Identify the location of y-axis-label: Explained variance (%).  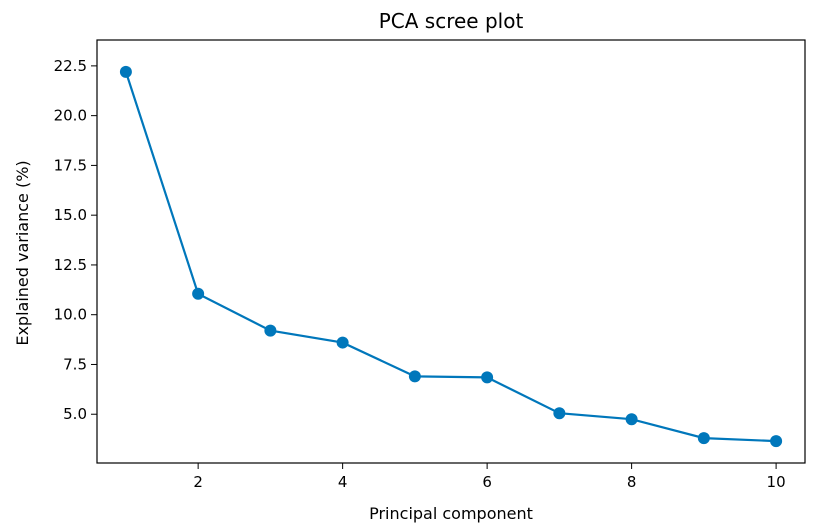
(22, 252).